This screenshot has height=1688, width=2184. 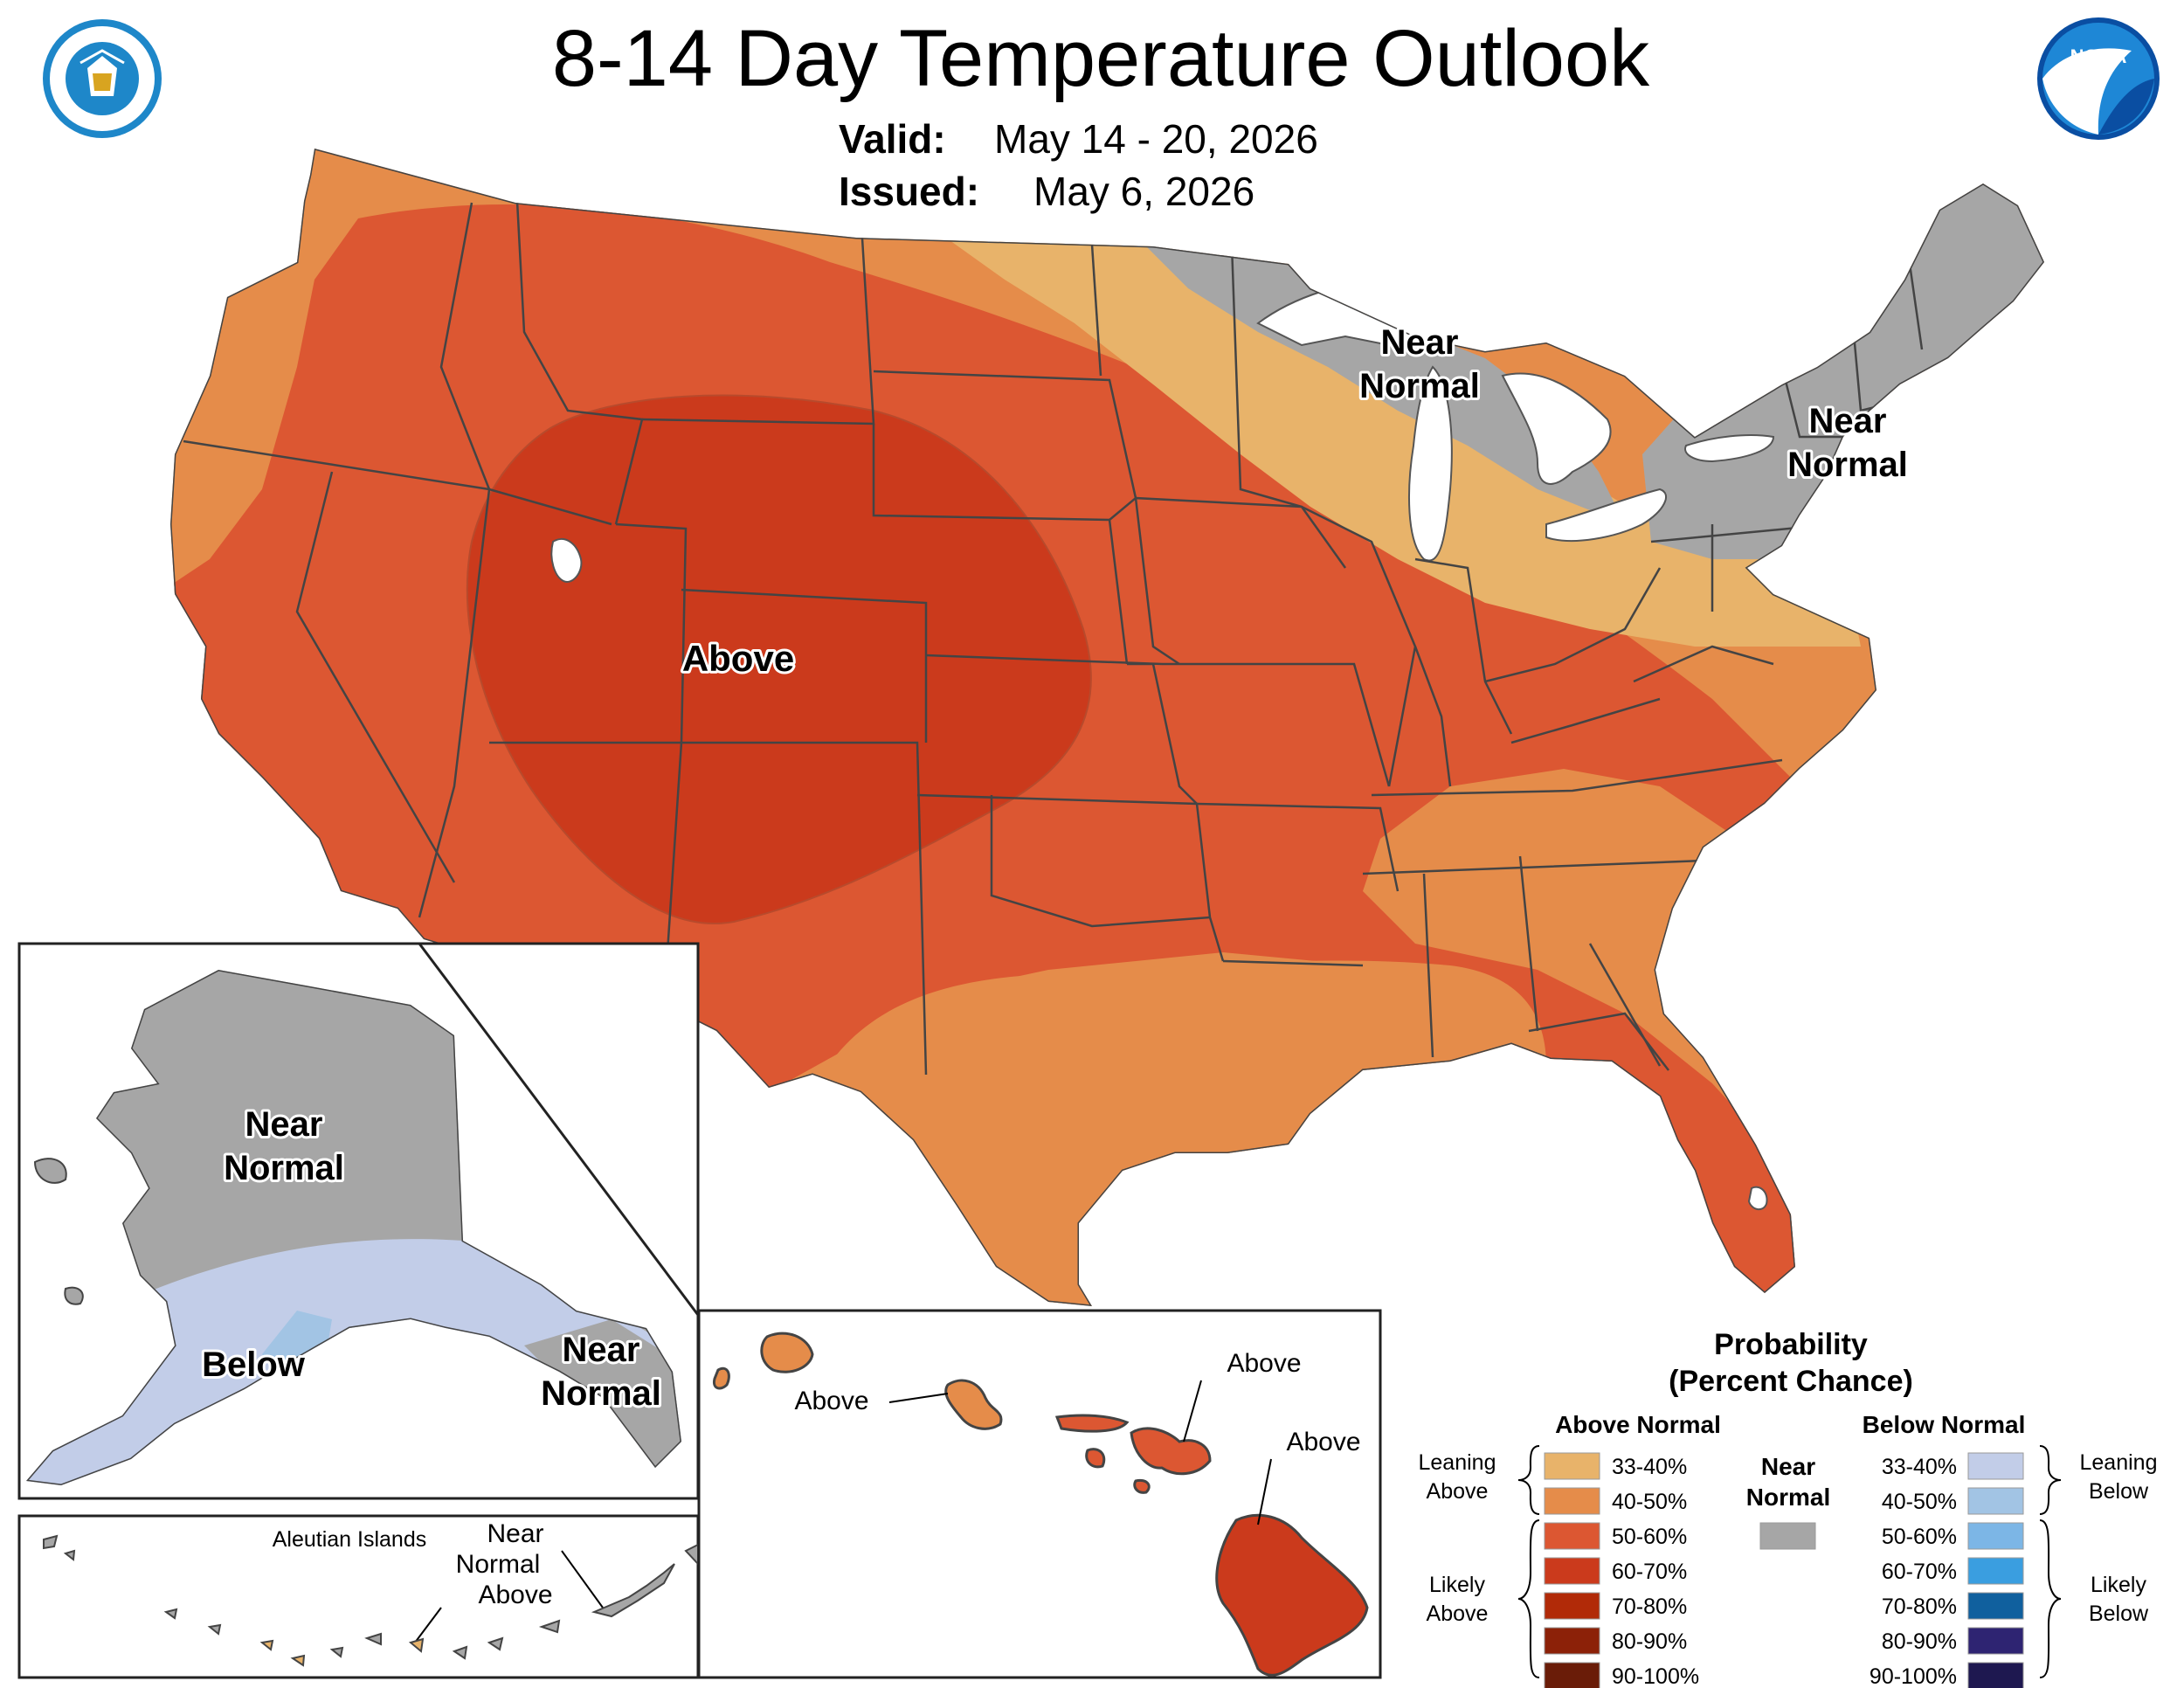 I want to click on legend-above-header: Above Normal, so click(x=1638, y=1424).